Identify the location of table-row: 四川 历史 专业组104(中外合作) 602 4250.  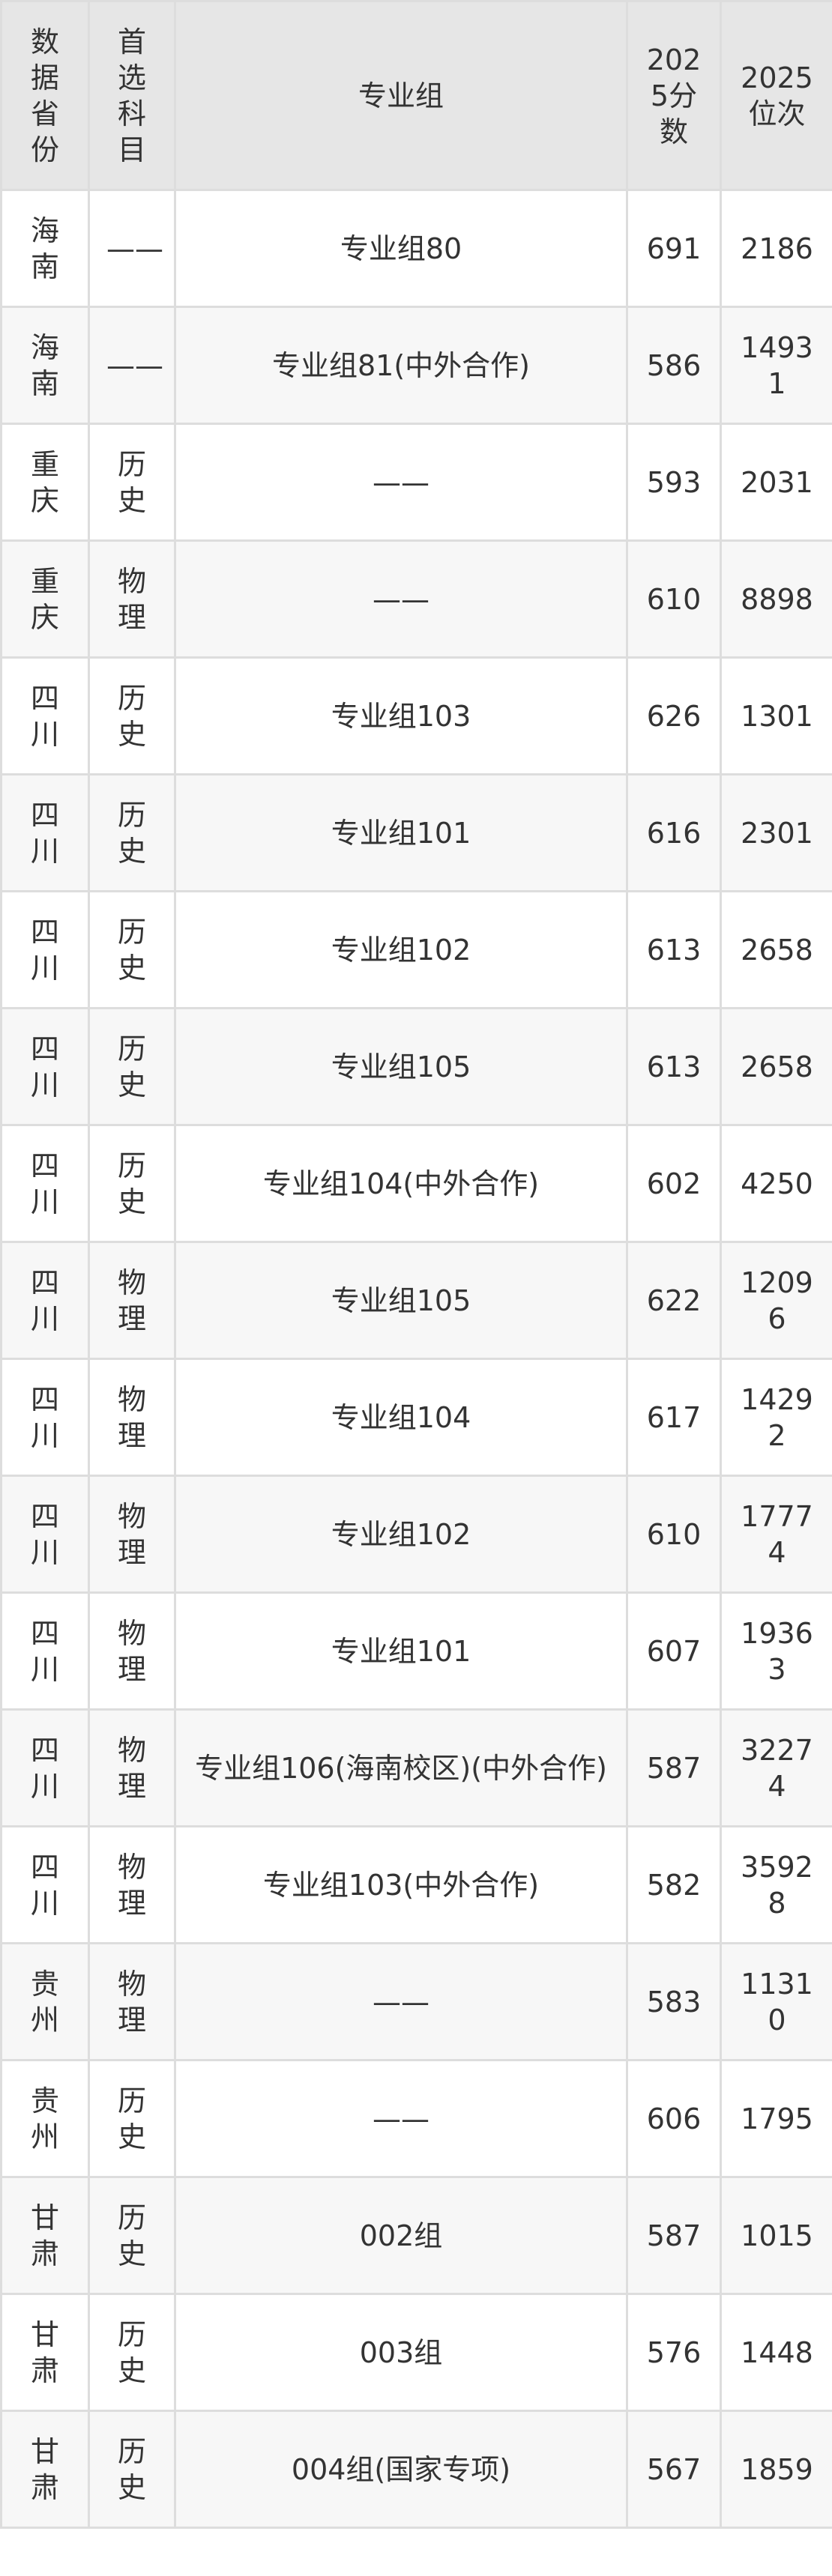
(416, 1183).